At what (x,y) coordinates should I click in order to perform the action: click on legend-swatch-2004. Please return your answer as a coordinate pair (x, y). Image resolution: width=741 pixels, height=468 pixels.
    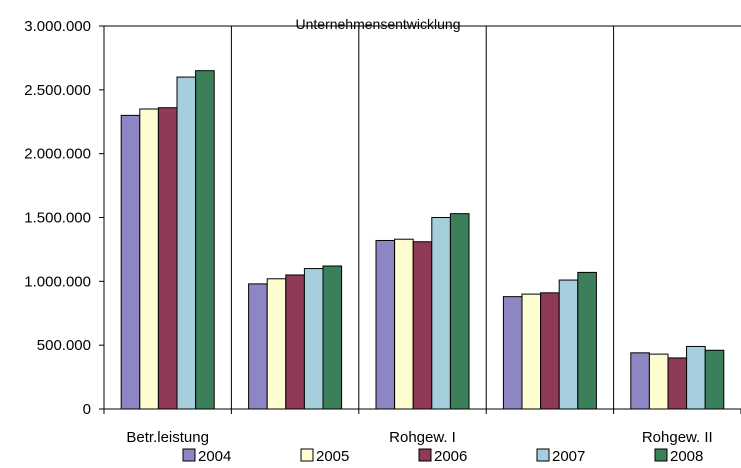
    Looking at the image, I should click on (189, 455).